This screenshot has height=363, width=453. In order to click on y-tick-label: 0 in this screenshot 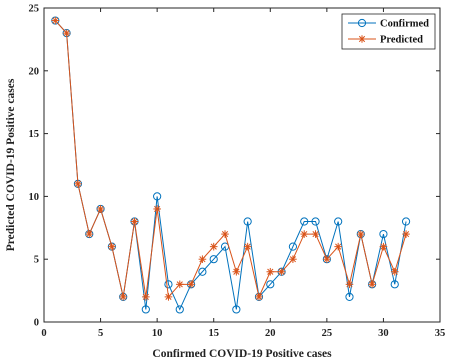, I will do `click(36, 323)`.